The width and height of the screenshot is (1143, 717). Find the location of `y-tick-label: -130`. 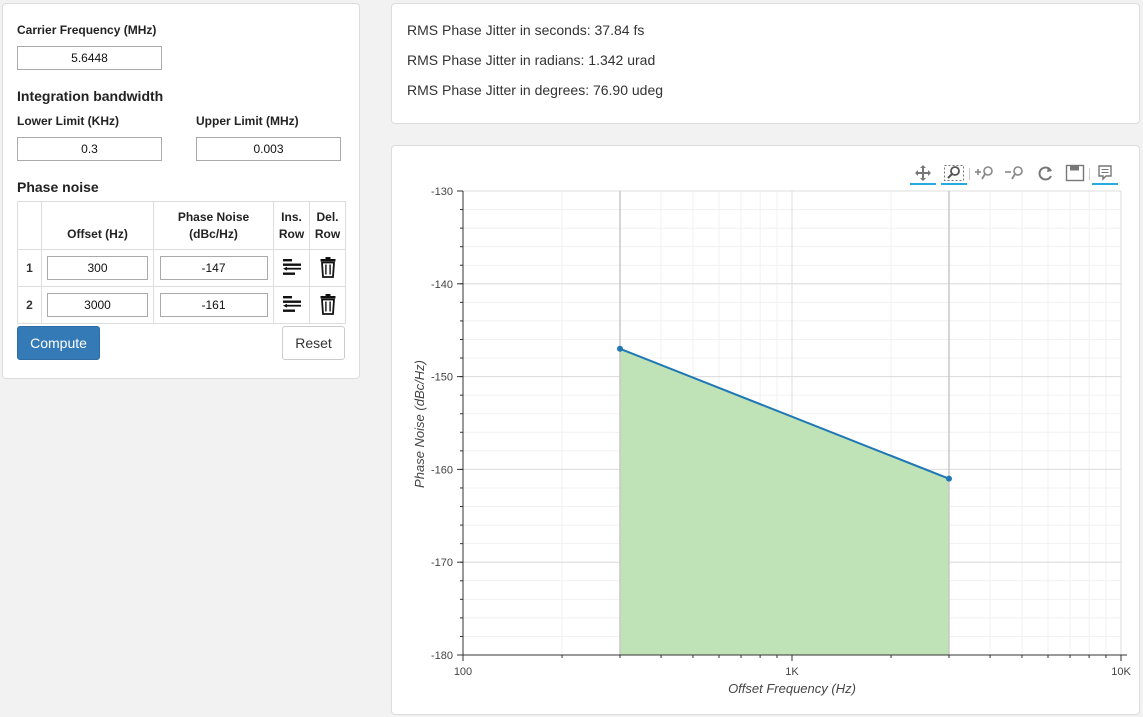

y-tick-label: -130 is located at coordinates (442, 192).